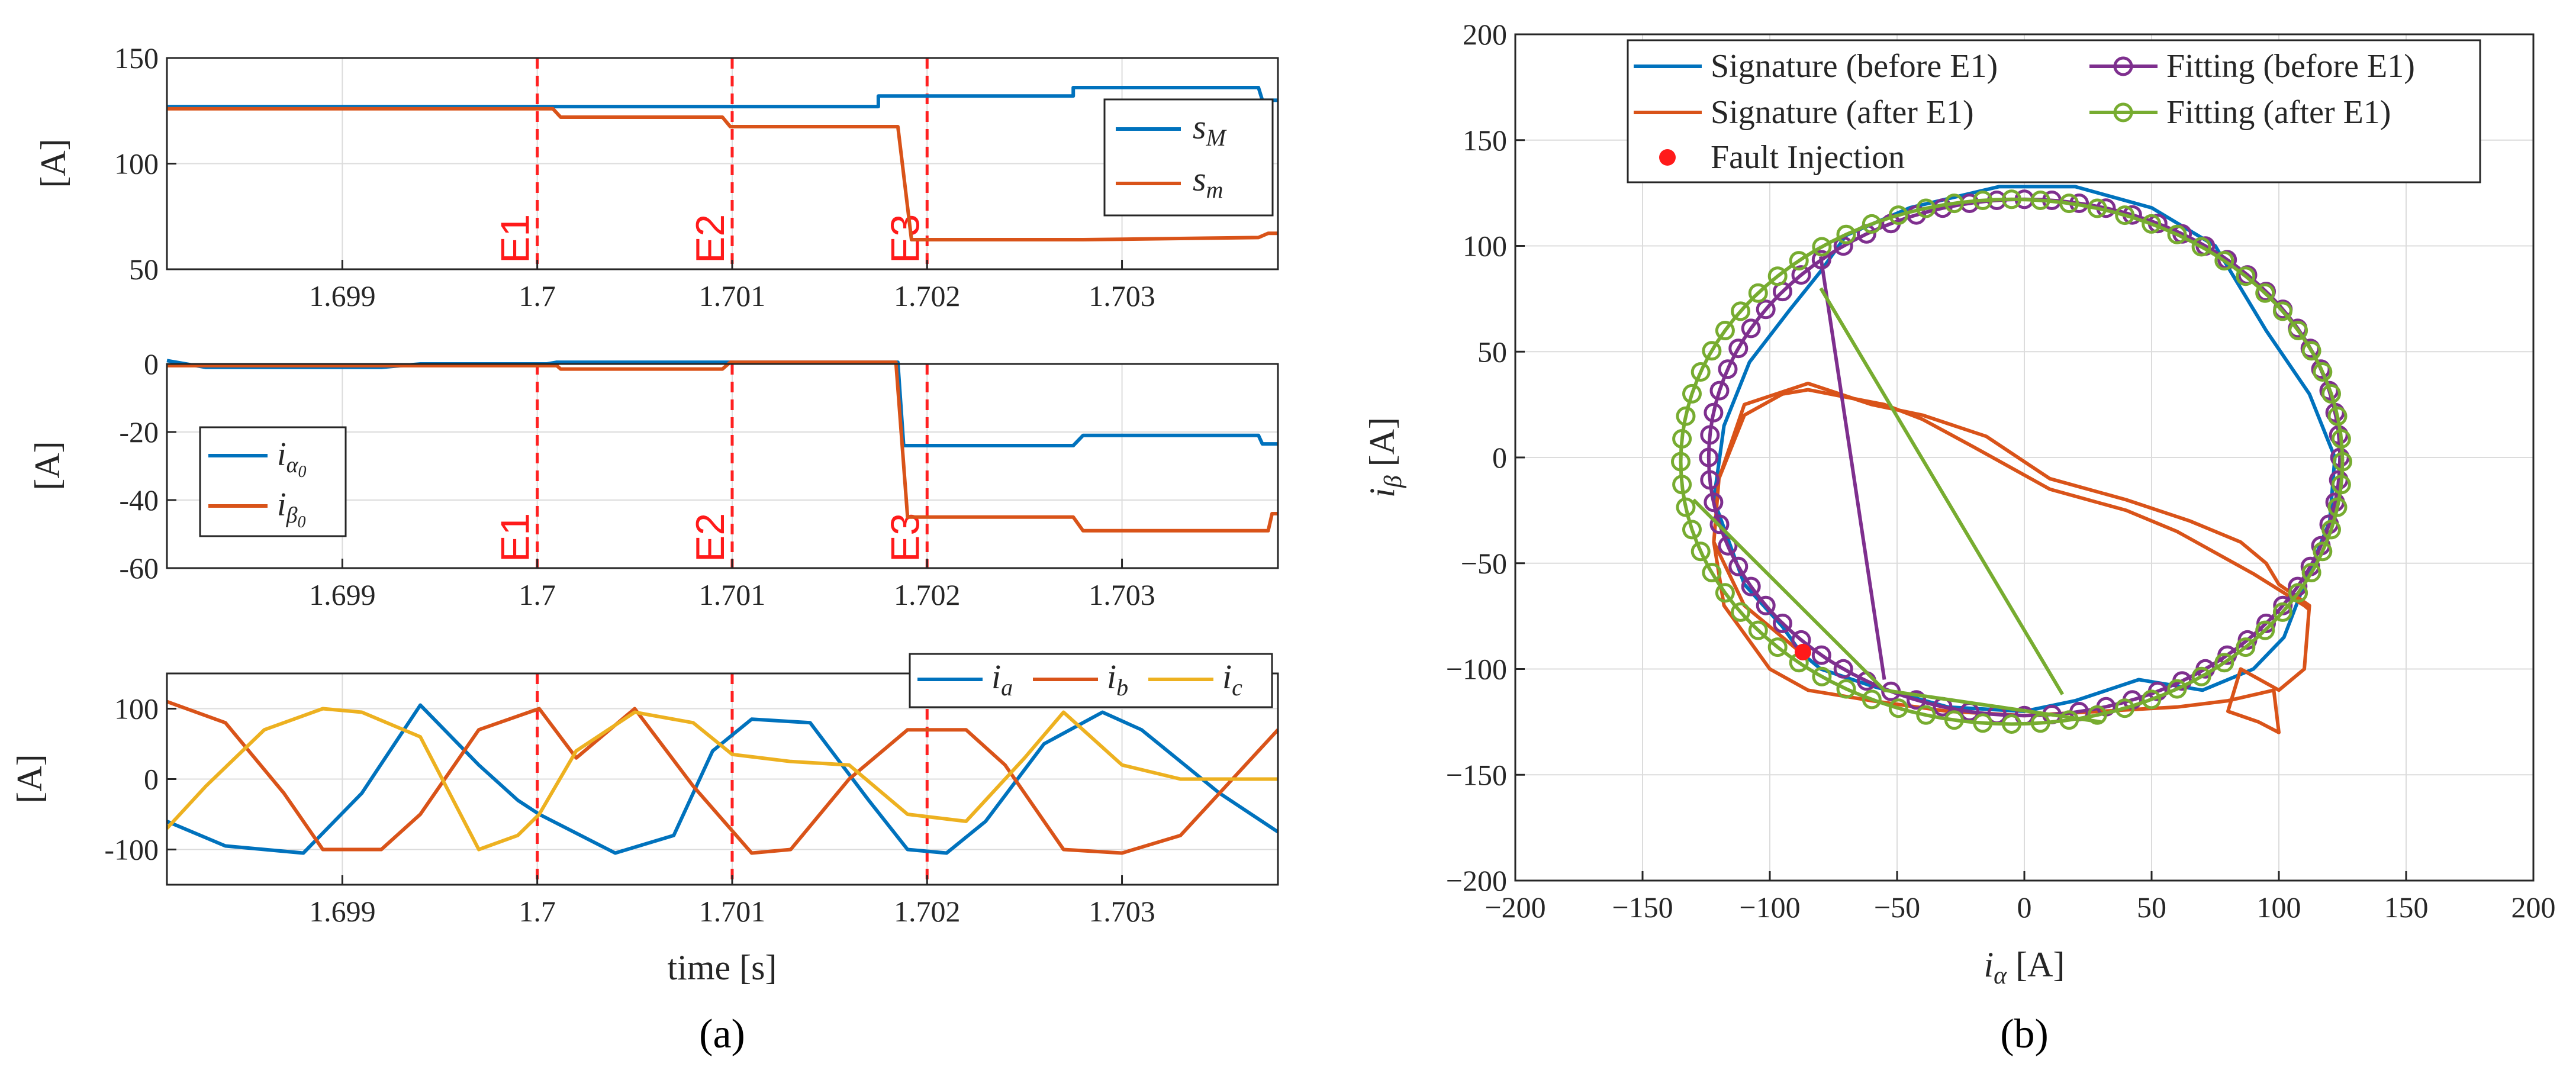  I want to click on a3-series, so click(722, 777).